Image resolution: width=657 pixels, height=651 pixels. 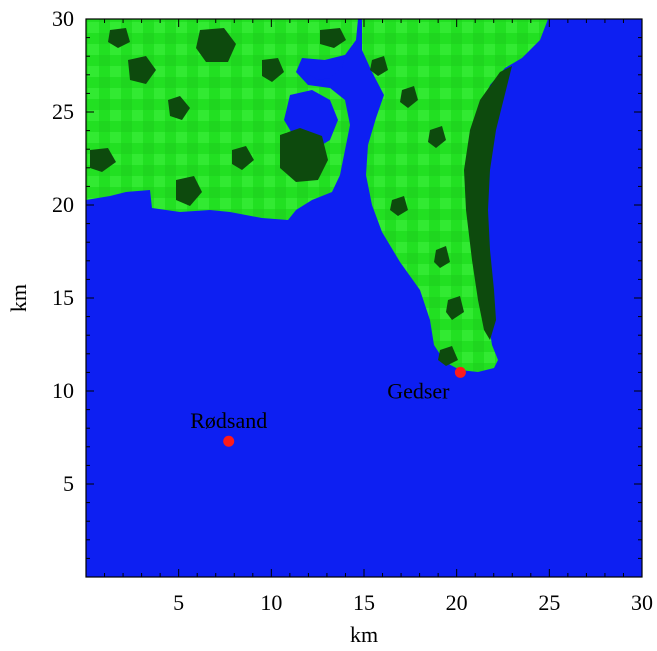 I want to click on y-axis-title: km, so click(x=18, y=298).